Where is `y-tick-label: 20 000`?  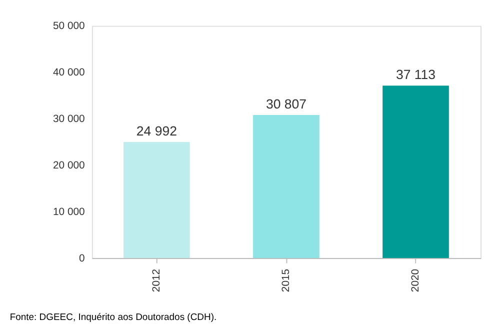
y-tick-label: 20 000 is located at coordinates (69, 166).